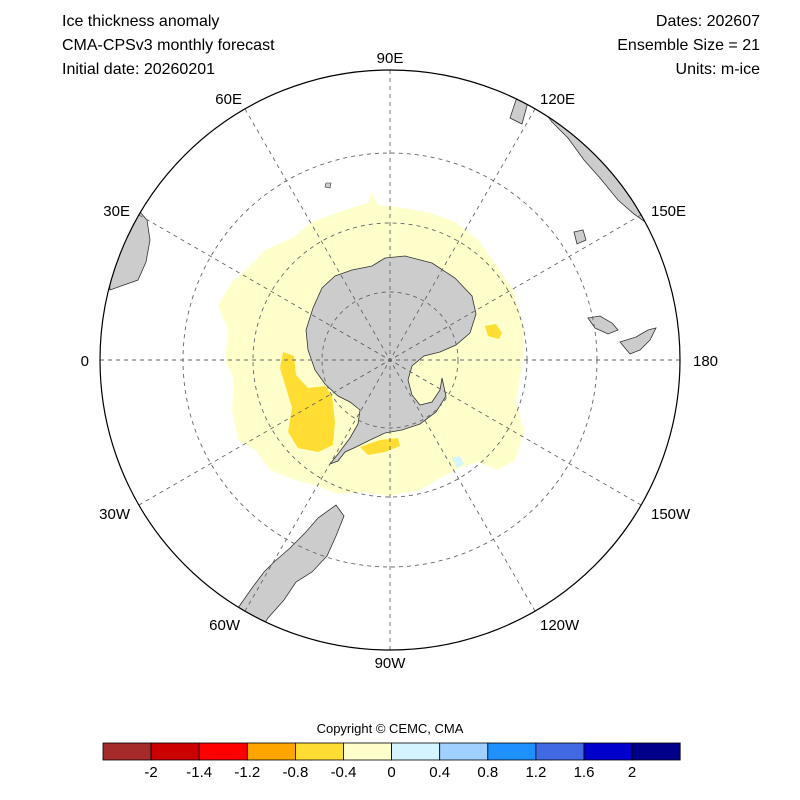  I want to click on units-label: Units: m-ice, so click(717, 69).